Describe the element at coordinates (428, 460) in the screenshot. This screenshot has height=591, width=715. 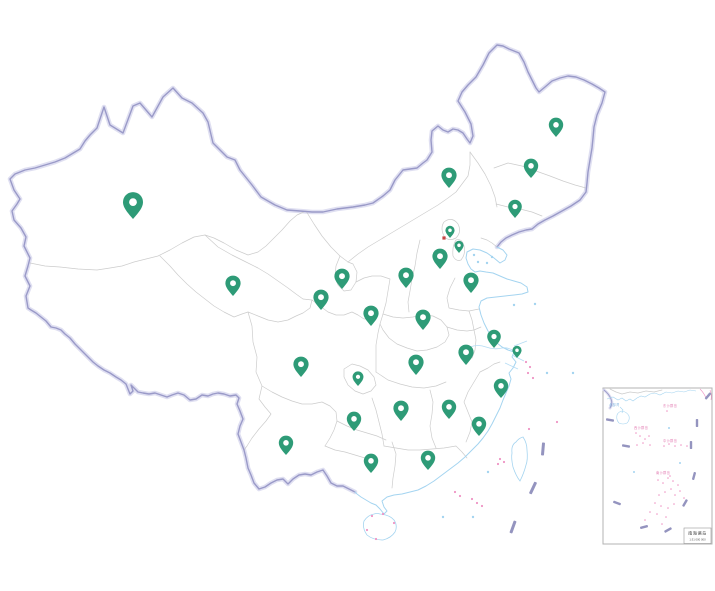
I see `pin-guangdong` at that location.